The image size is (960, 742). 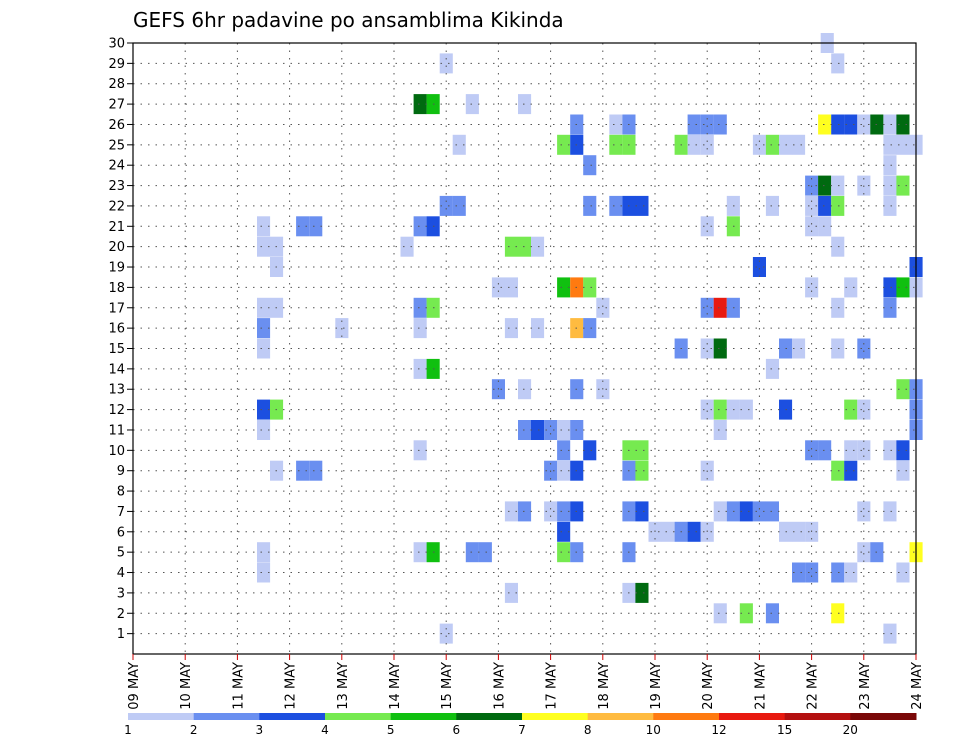 What do you see at coordinates (917, 686) in the screenshot?
I see `x-tick-label: 24 MAY` at bounding box center [917, 686].